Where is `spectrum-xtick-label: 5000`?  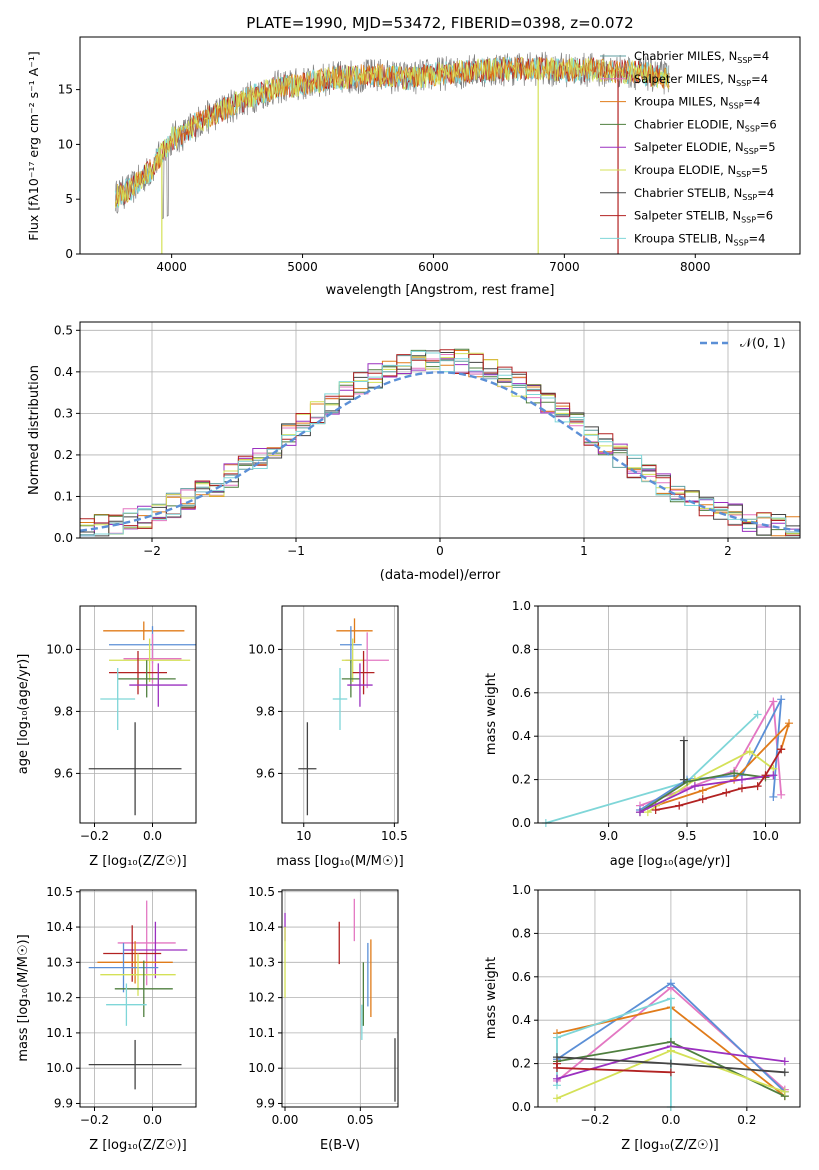
spectrum-xtick-label: 5000 is located at coordinates (302, 267).